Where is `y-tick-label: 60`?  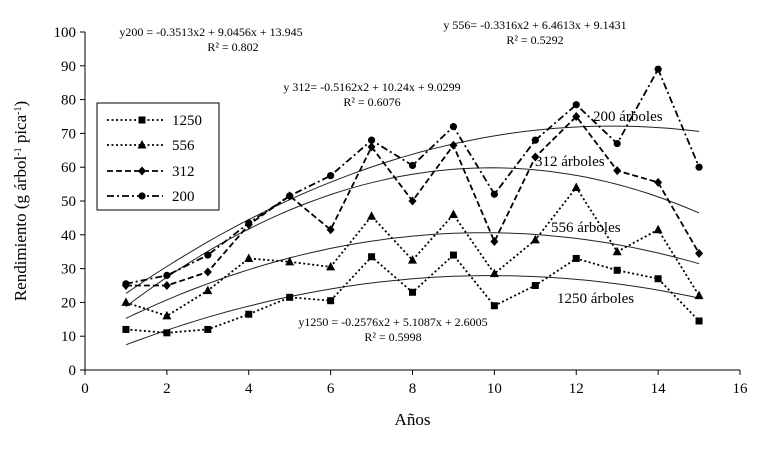
y-tick-label: 60 is located at coordinates (68, 168).